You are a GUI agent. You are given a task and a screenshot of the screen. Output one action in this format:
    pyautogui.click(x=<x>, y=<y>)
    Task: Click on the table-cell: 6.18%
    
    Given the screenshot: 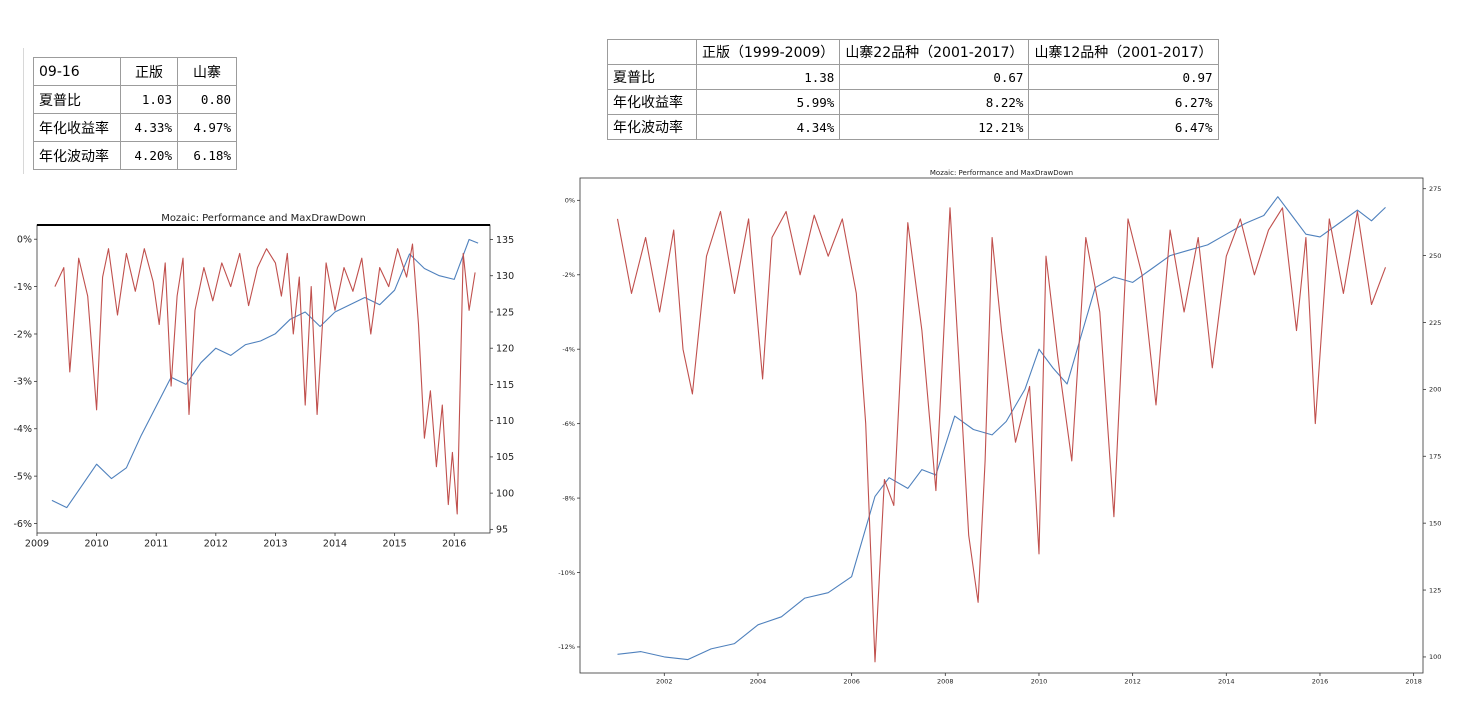 What is the action you would take?
    pyautogui.click(x=207, y=155)
    